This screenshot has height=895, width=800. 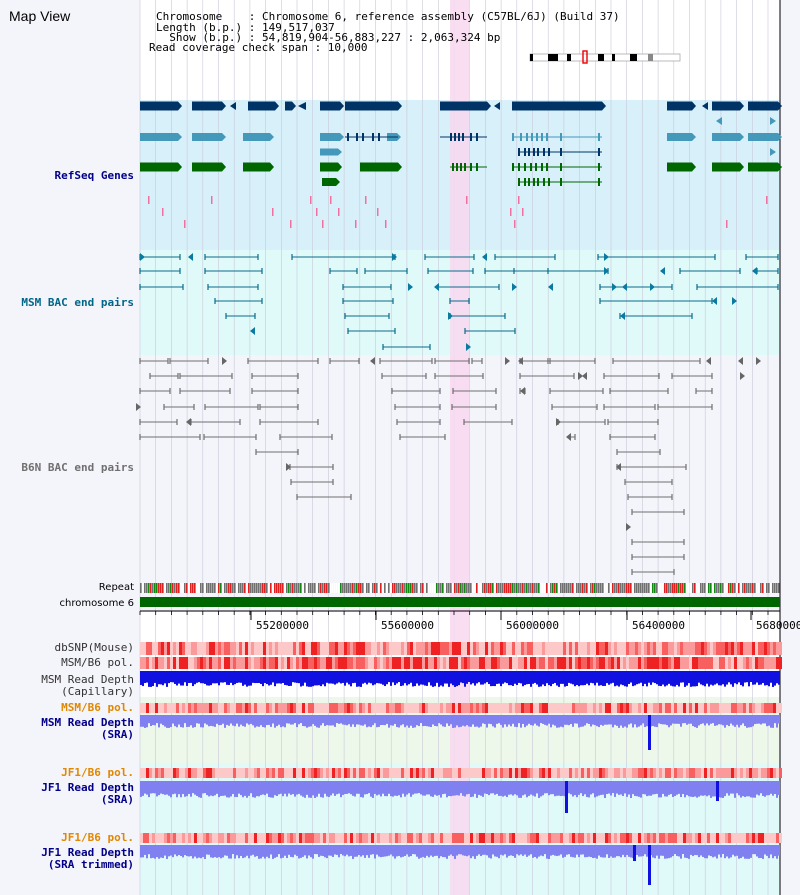 I want to click on track-label-msm-b6-pol-sra: MSM/B6 pol., so click(x=97, y=707).